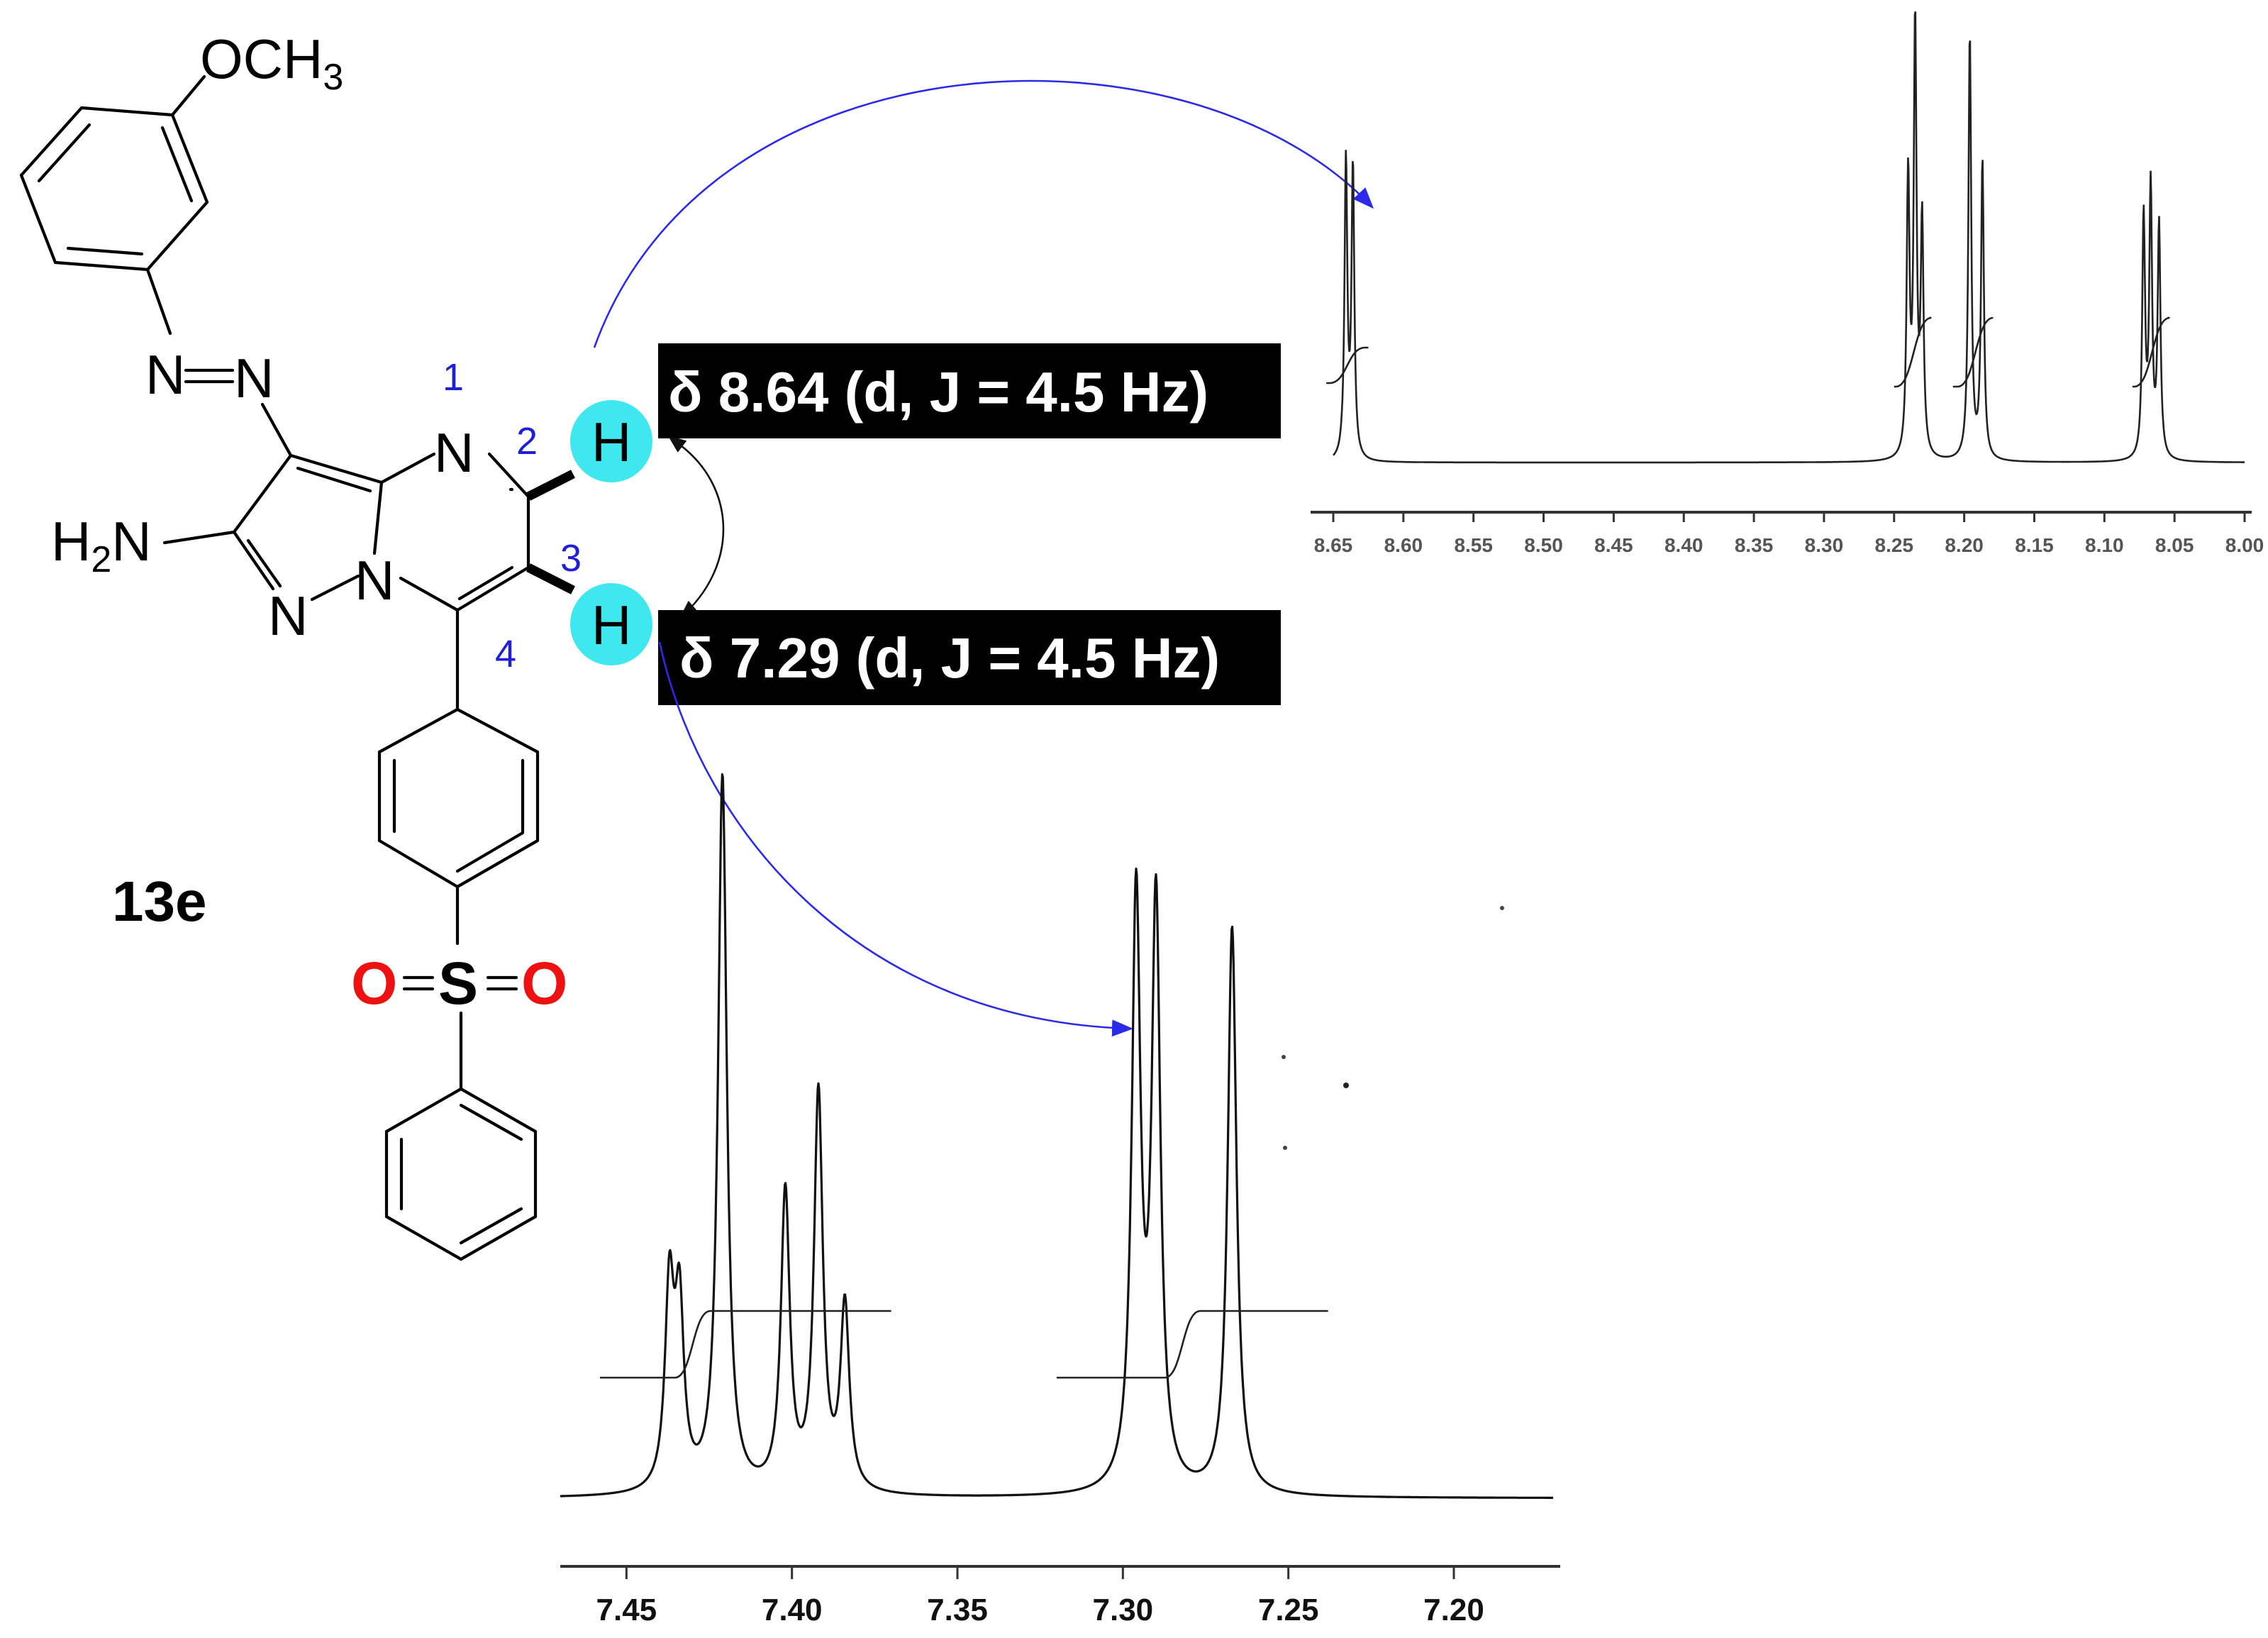 The image size is (2268, 1638). Describe the element at coordinates (957, 1610) in the screenshot. I see `tick-label: 7.35` at that location.